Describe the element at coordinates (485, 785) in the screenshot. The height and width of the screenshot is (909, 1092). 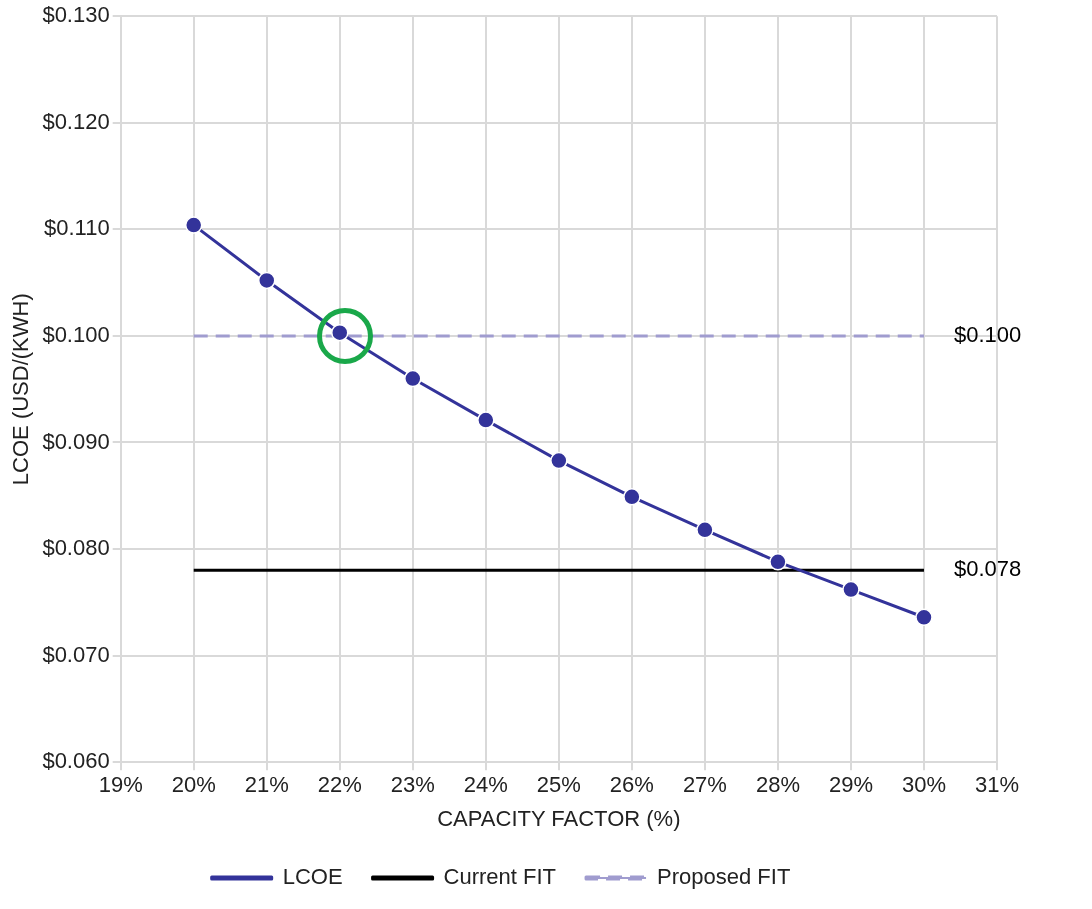
I see `x-tick-label: 24%` at that location.